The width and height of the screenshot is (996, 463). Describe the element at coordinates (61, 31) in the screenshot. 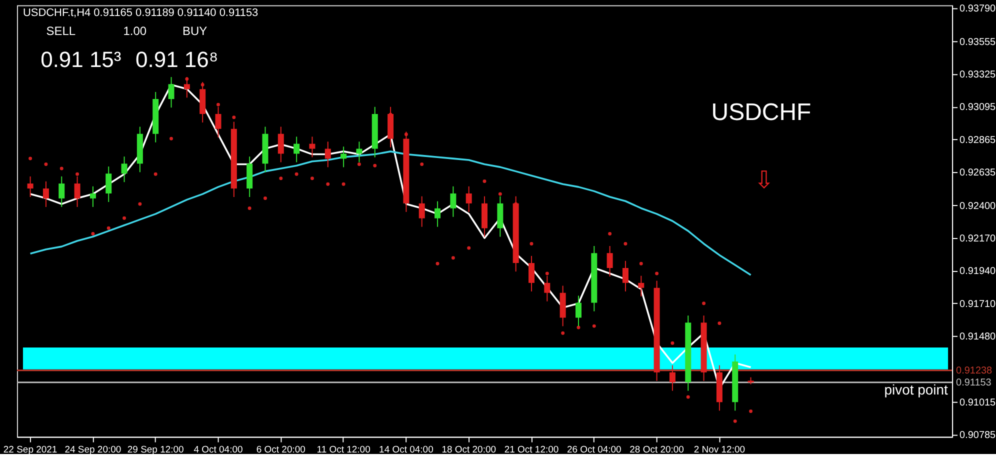

I see `annotation: SELL` at that location.